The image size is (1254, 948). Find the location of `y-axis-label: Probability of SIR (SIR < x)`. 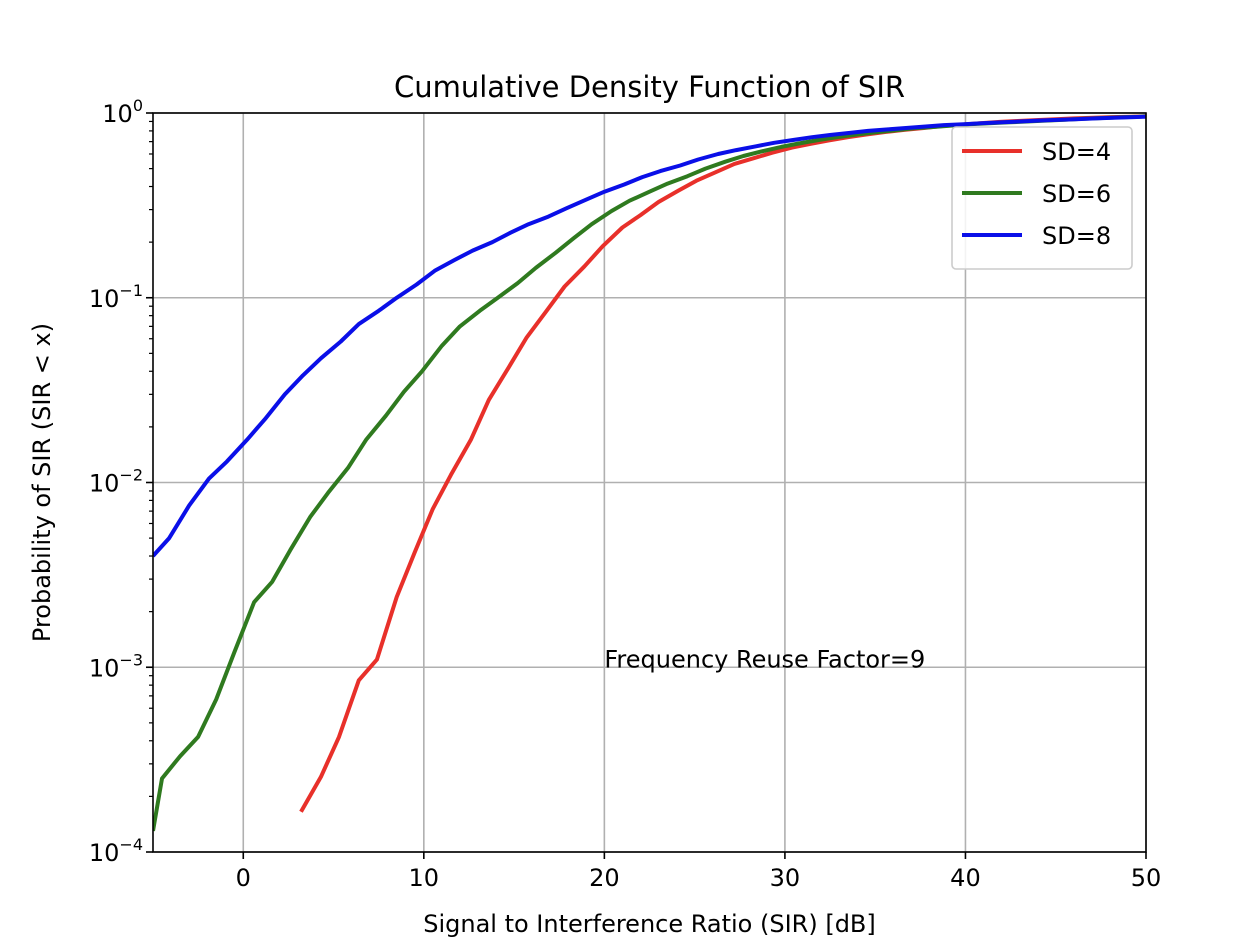

y-axis-label: Probability of SIR (SIR < x) is located at coordinates (42, 482).